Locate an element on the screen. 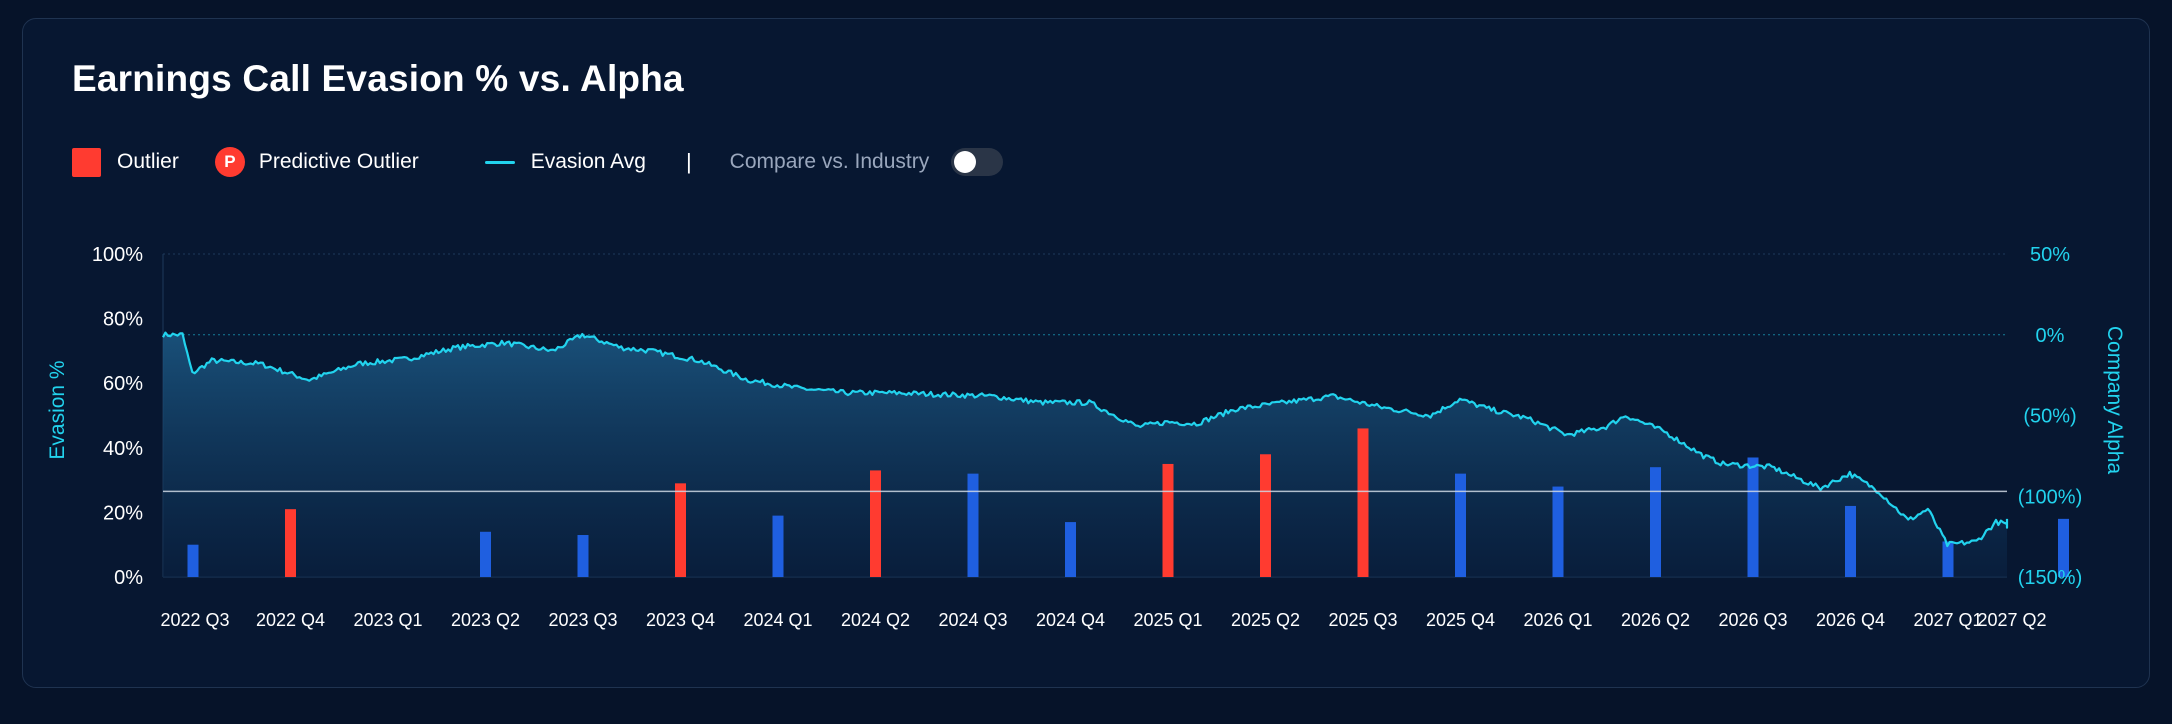 This screenshot has height=724, width=2172. y-tick-label: 0% is located at coordinates (128, 578).